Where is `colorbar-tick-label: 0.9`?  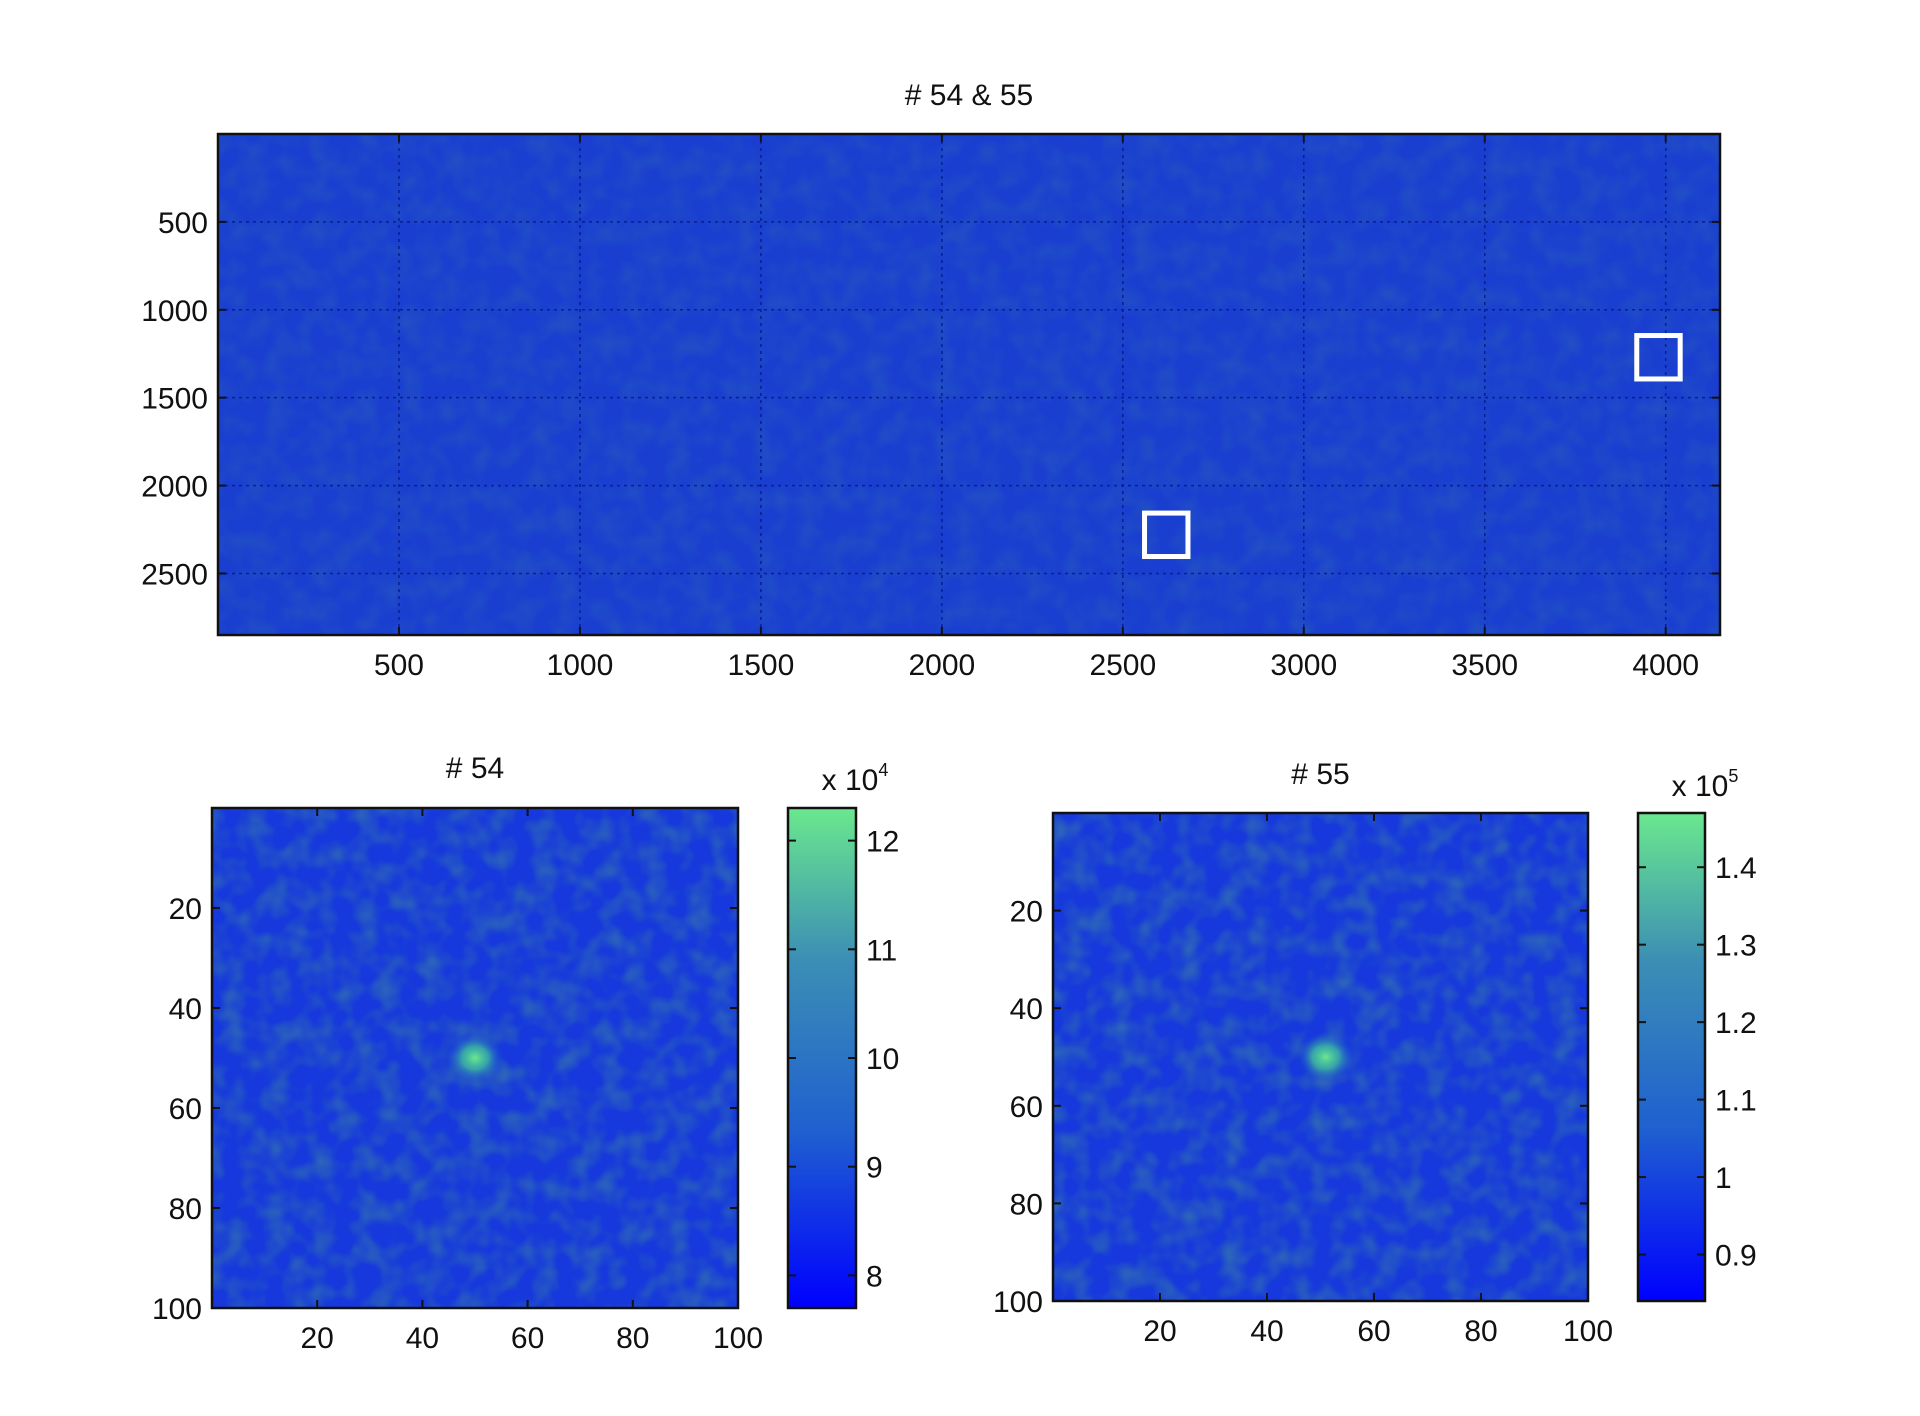 colorbar-tick-label: 0.9 is located at coordinates (1736, 1256).